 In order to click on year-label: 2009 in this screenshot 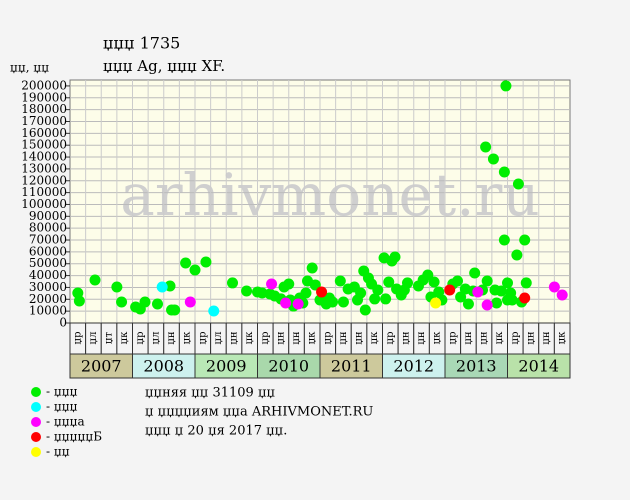, I will do `click(226, 366)`.